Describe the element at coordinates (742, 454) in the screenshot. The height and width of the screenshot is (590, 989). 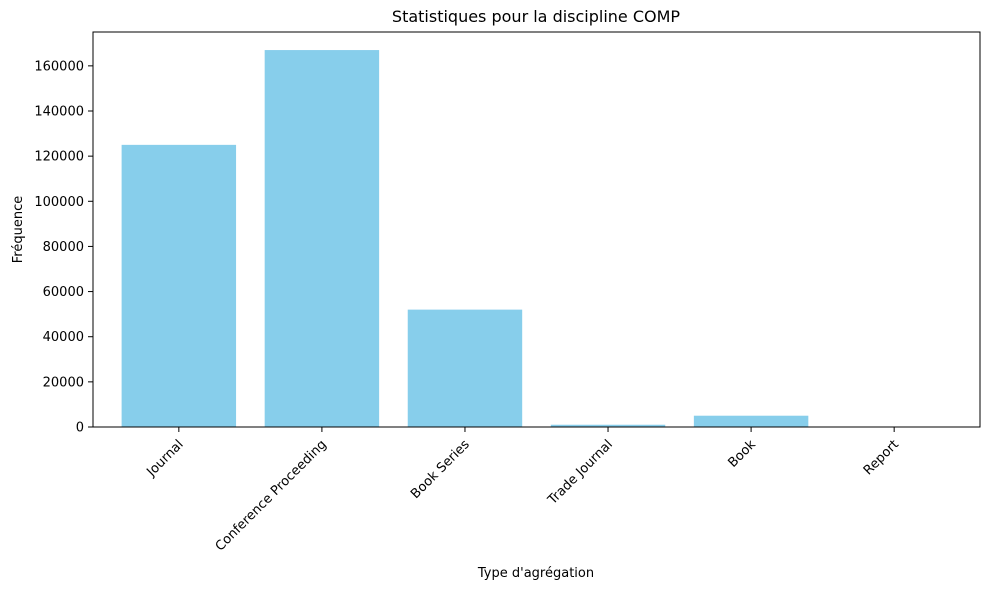
I see `x-tick-label: Book` at that location.